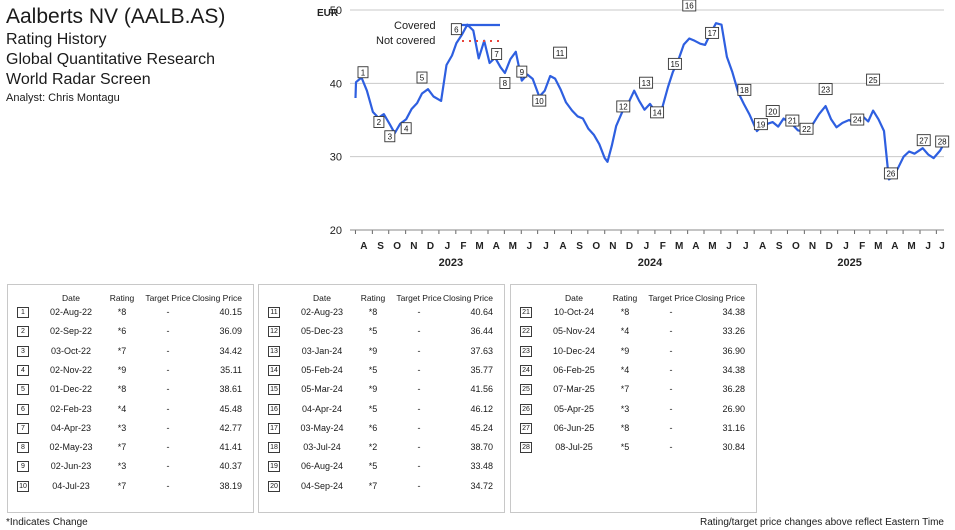 The height and width of the screenshot is (530, 955). What do you see at coordinates (633, 351) in the screenshot?
I see `table-row: 23 10-Dec-24 *9 - 36.90` at bounding box center [633, 351].